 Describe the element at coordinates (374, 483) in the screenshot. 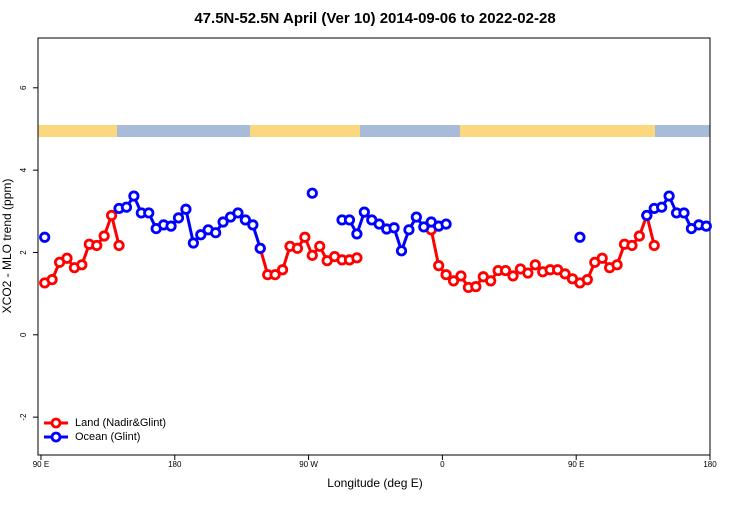

I see `x-axis-label: Longitude (deg E)` at that location.